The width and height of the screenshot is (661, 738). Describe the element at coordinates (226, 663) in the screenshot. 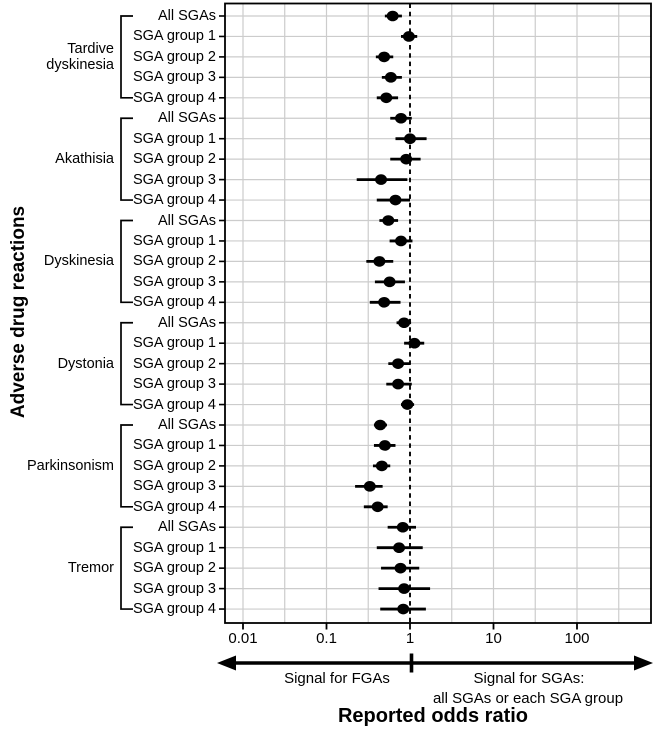

I see `signal-arrow-left-head` at that location.